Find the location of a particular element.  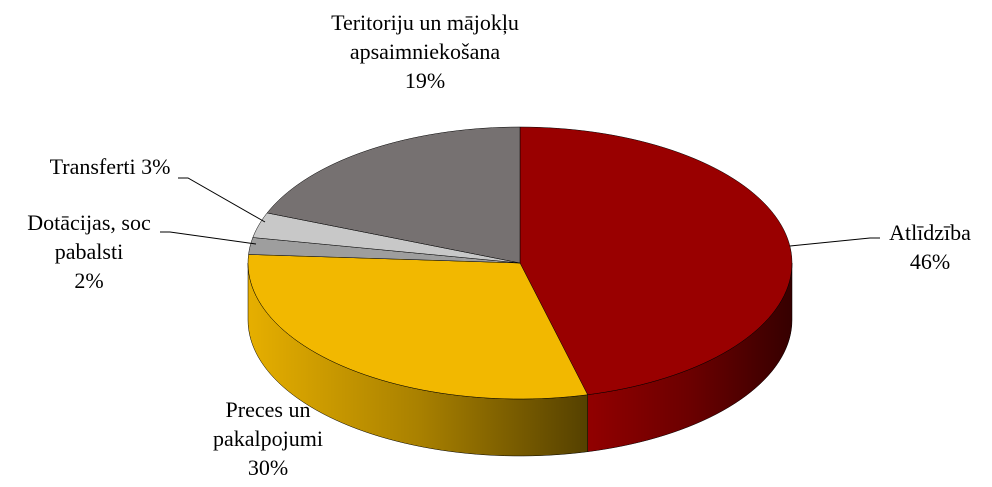

slice-label: Teritoriju un mājokļu apsaimniekošana 19% is located at coordinates (425, 51).